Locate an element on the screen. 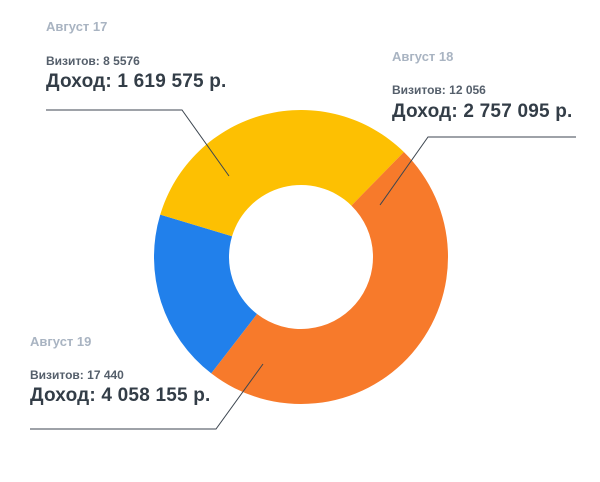 This screenshot has height=482, width=600. visits-label-aug17: Визитов: 8 5576 is located at coordinates (93, 61).